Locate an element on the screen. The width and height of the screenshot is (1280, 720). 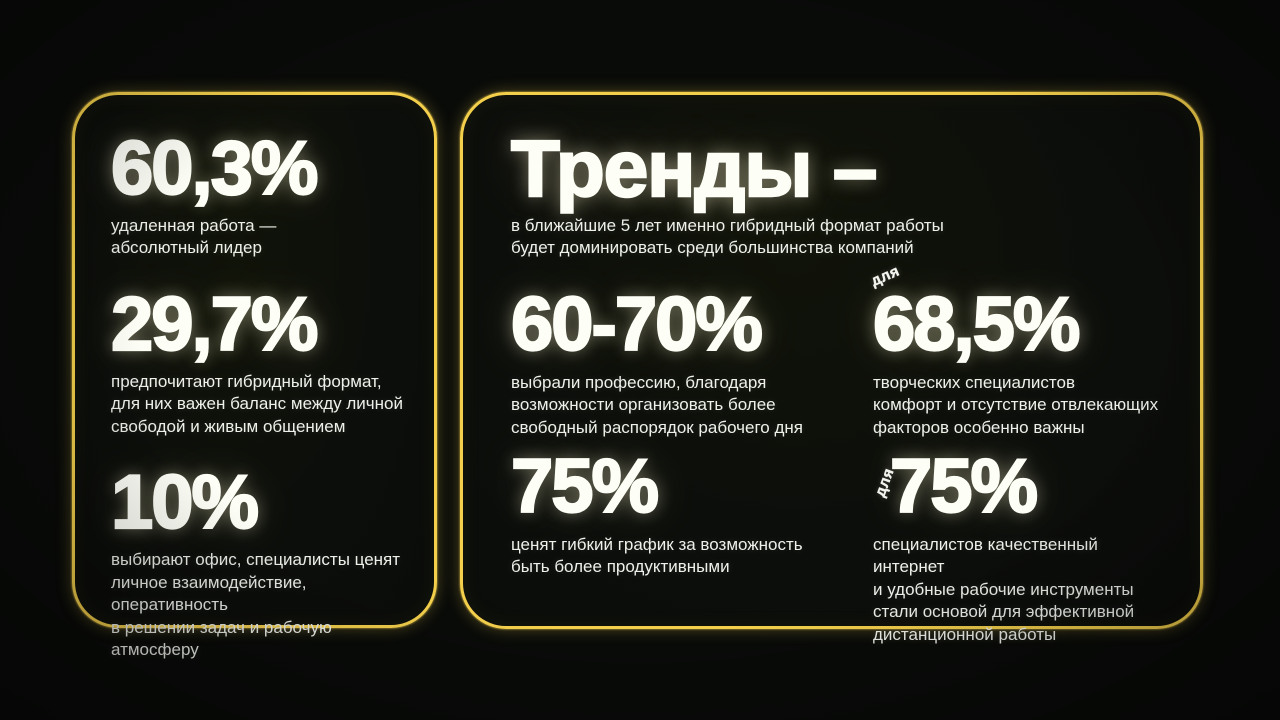
stat-value-text: 75% is located at coordinates (964, 486).